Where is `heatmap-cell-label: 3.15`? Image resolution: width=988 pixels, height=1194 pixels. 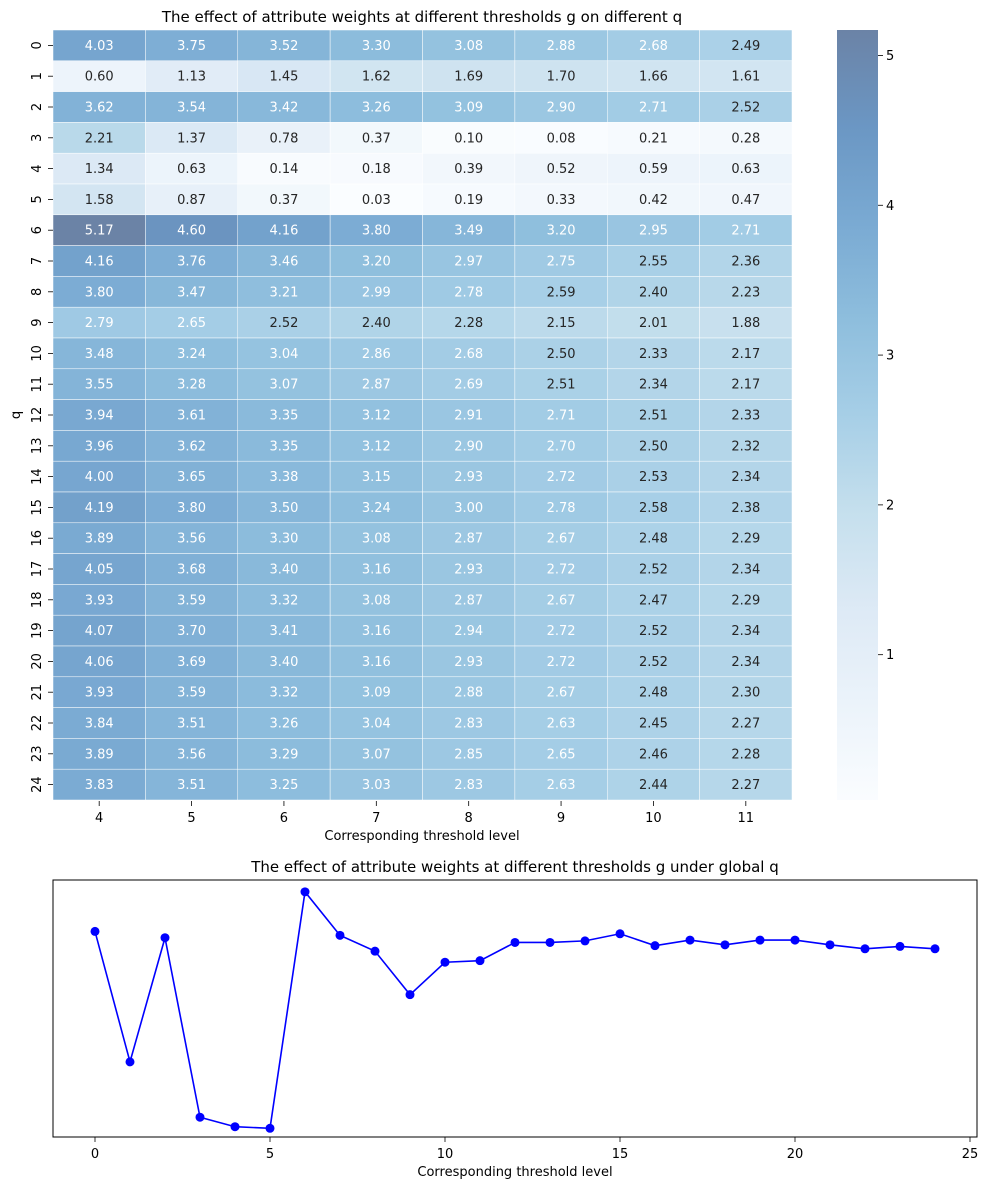 heatmap-cell-label: 3.15 is located at coordinates (376, 477).